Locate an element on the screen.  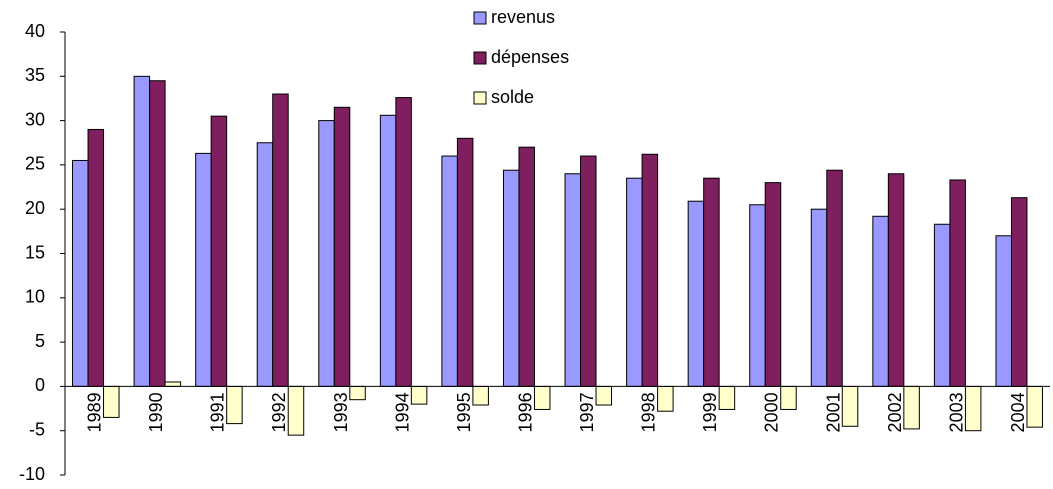
legend-label: solde is located at coordinates (512, 97).